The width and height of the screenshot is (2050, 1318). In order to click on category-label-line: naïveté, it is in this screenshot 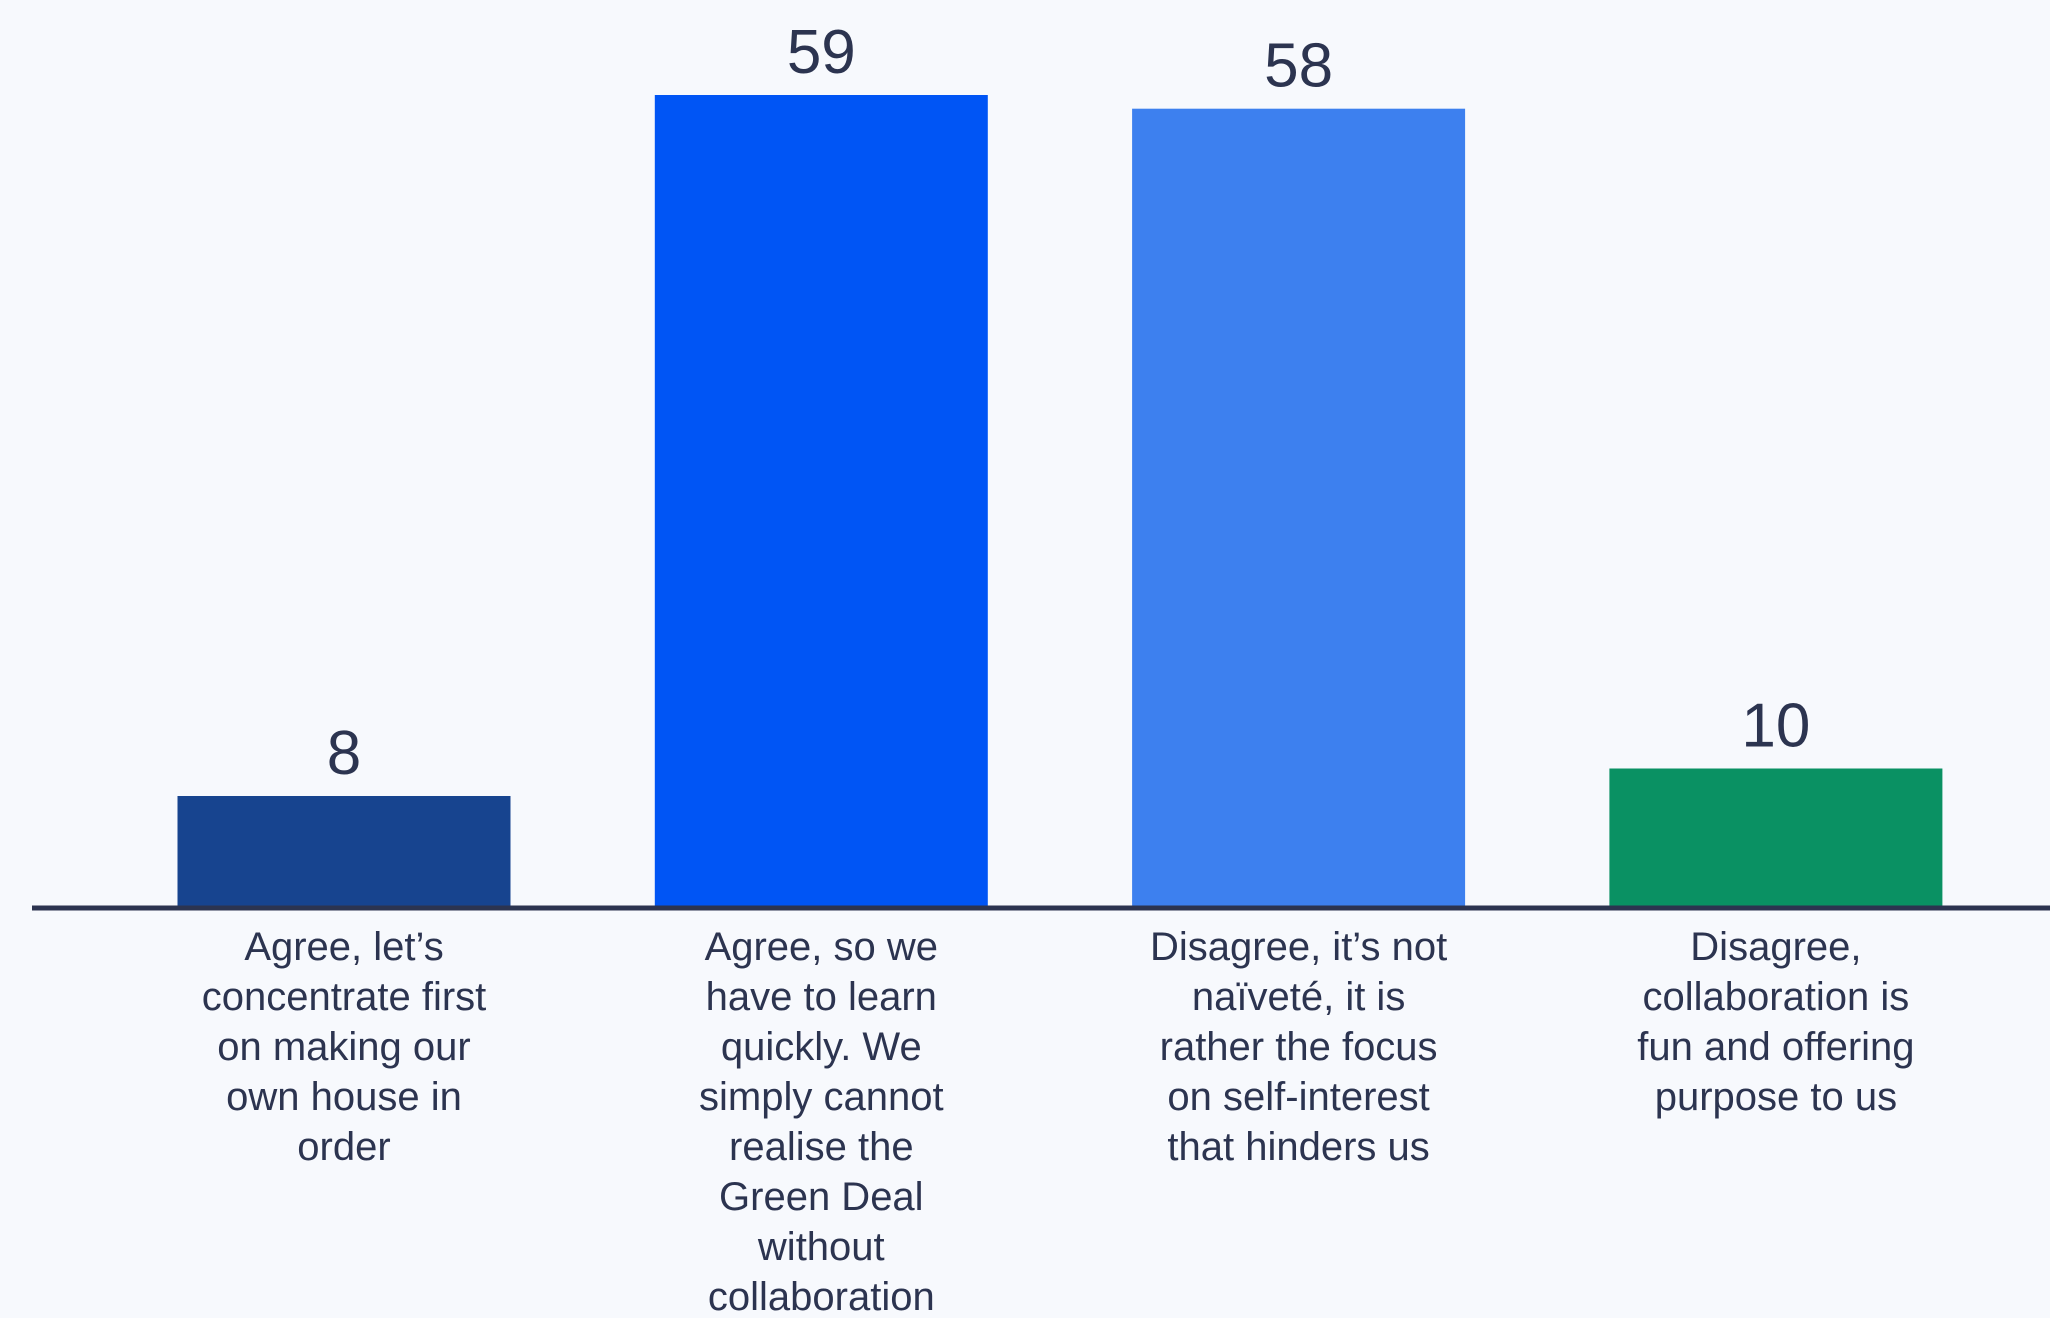, I will do `click(1298, 997)`.